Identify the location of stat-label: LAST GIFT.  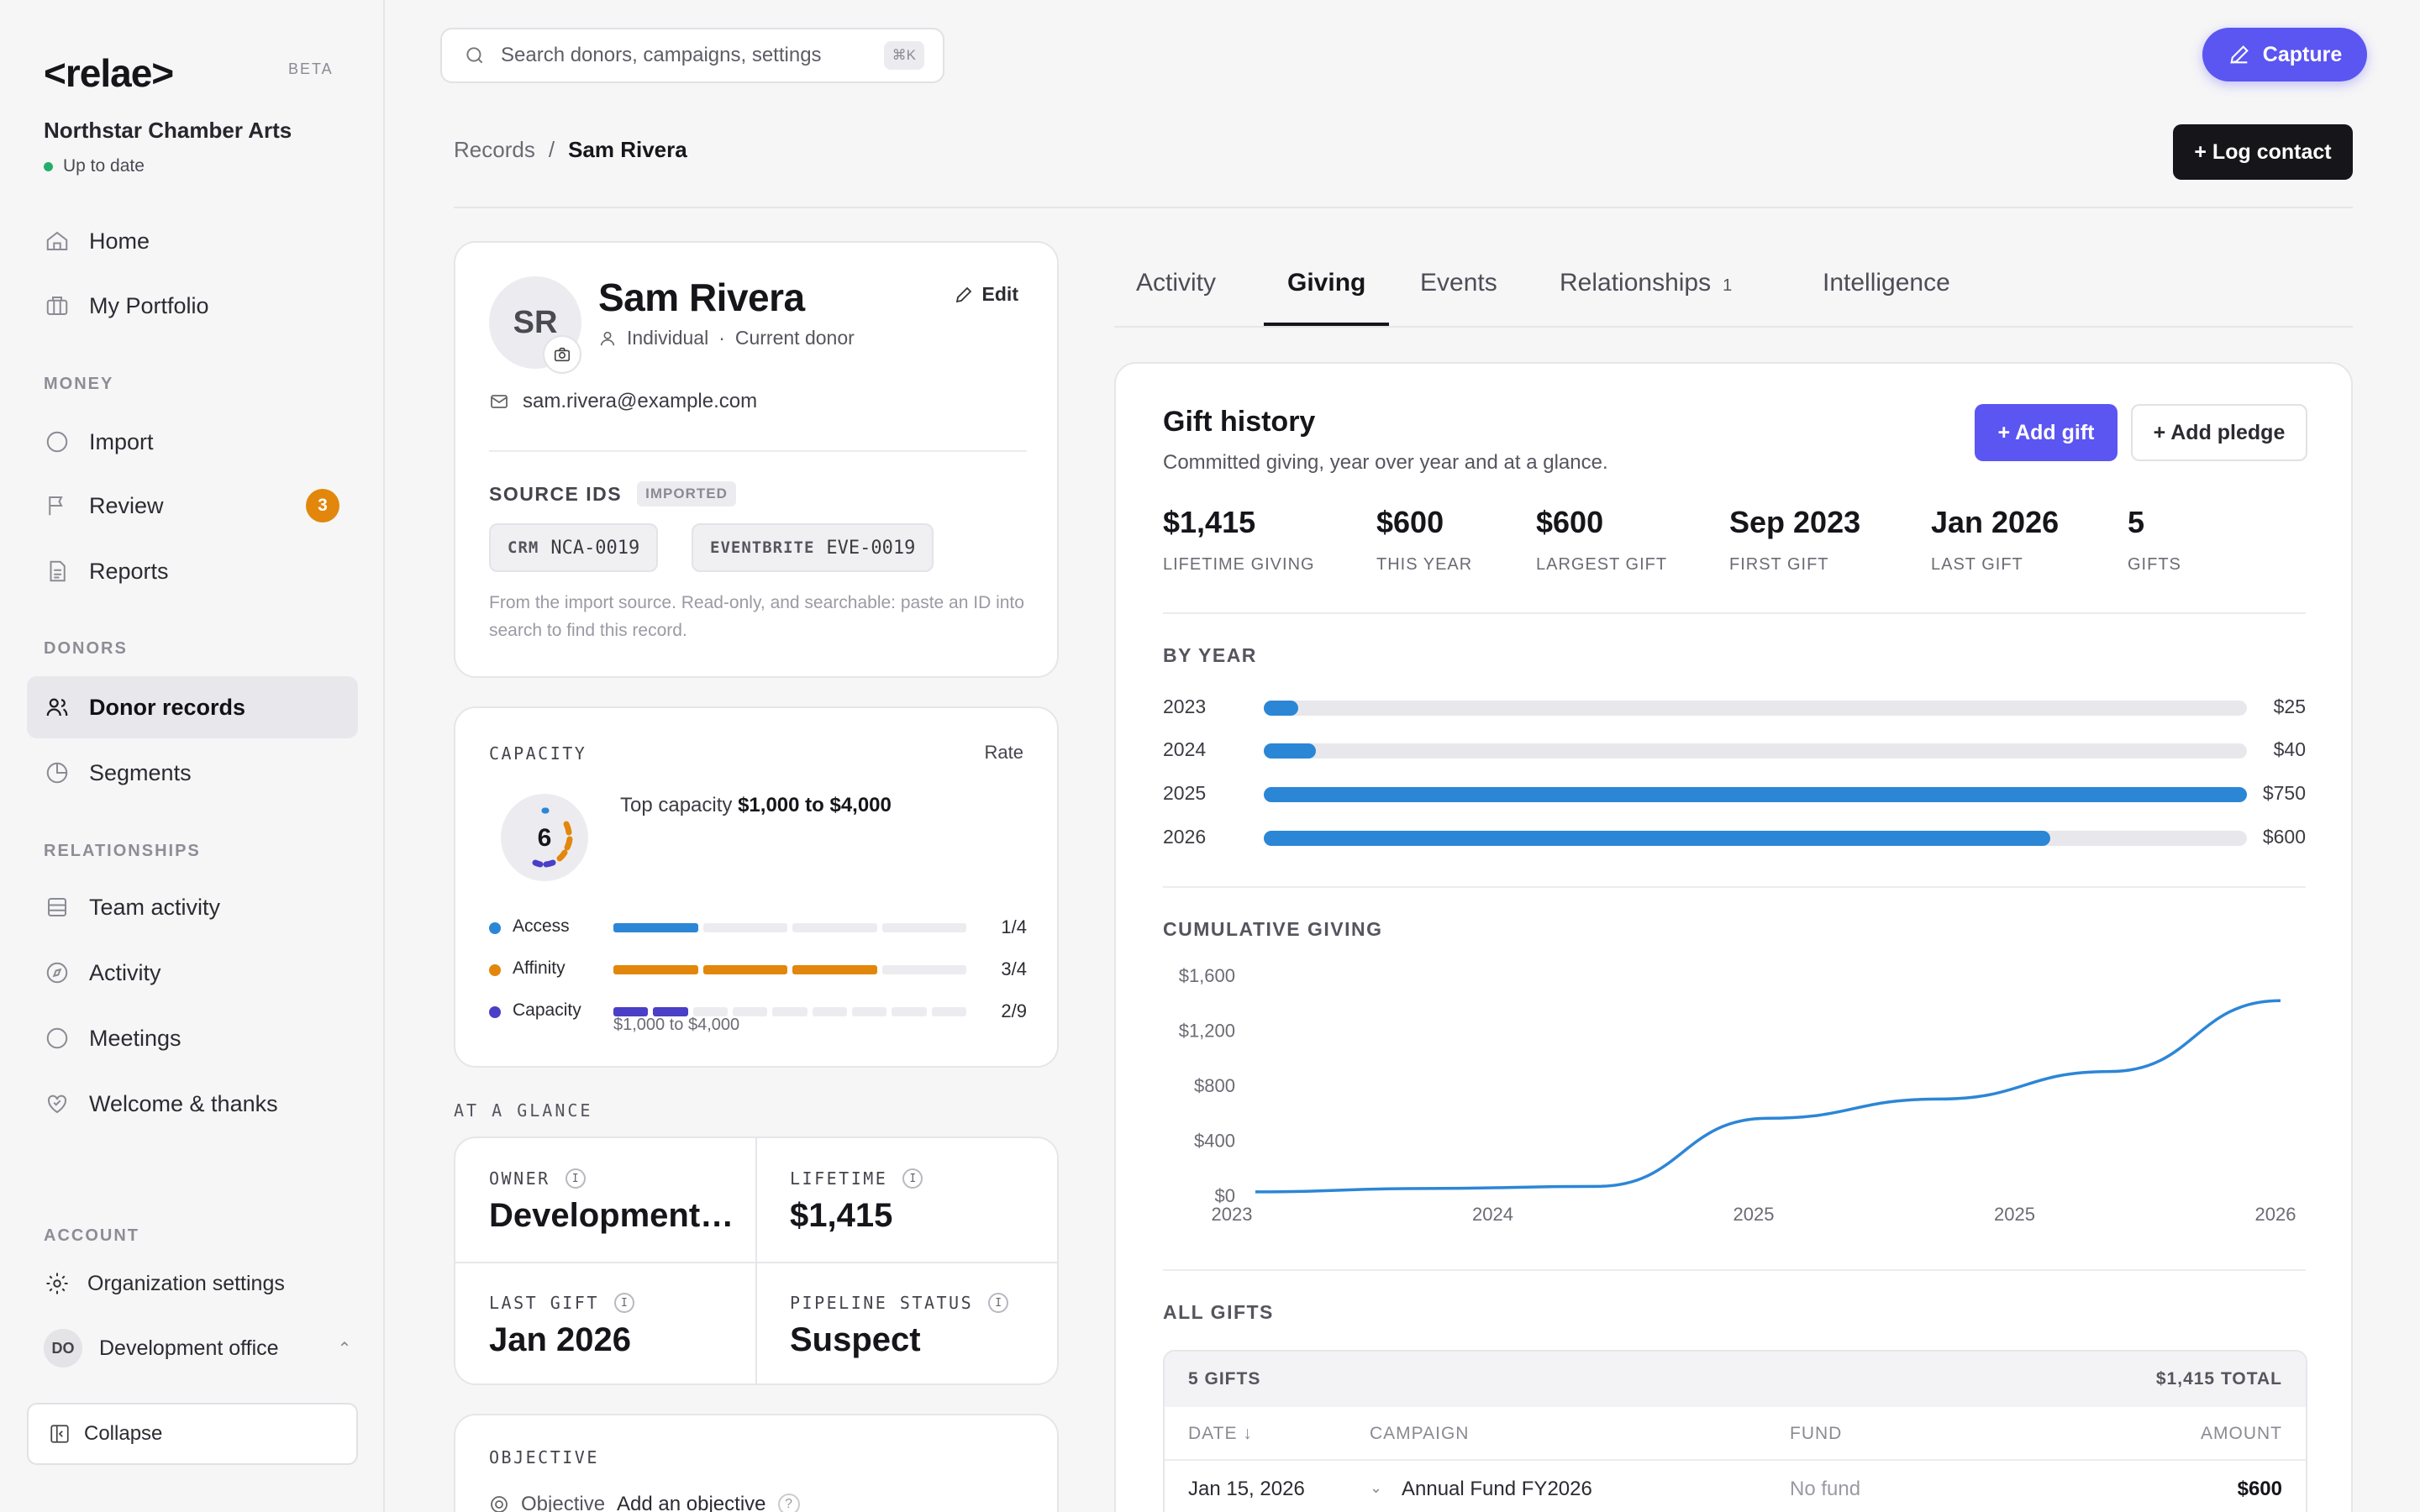
(1977, 564).